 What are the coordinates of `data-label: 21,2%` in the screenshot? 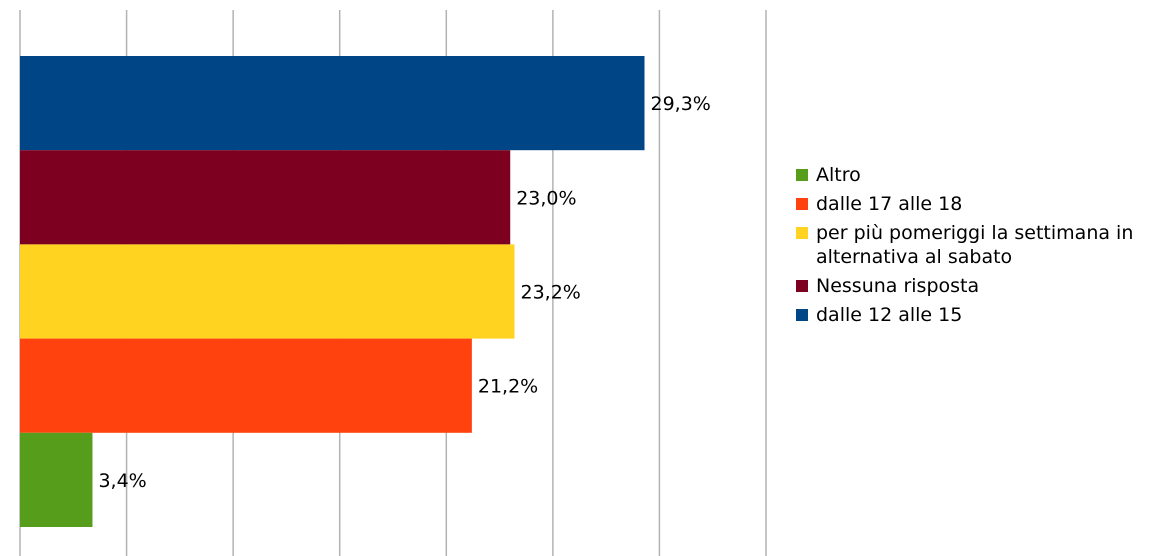 It's located at (508, 387).